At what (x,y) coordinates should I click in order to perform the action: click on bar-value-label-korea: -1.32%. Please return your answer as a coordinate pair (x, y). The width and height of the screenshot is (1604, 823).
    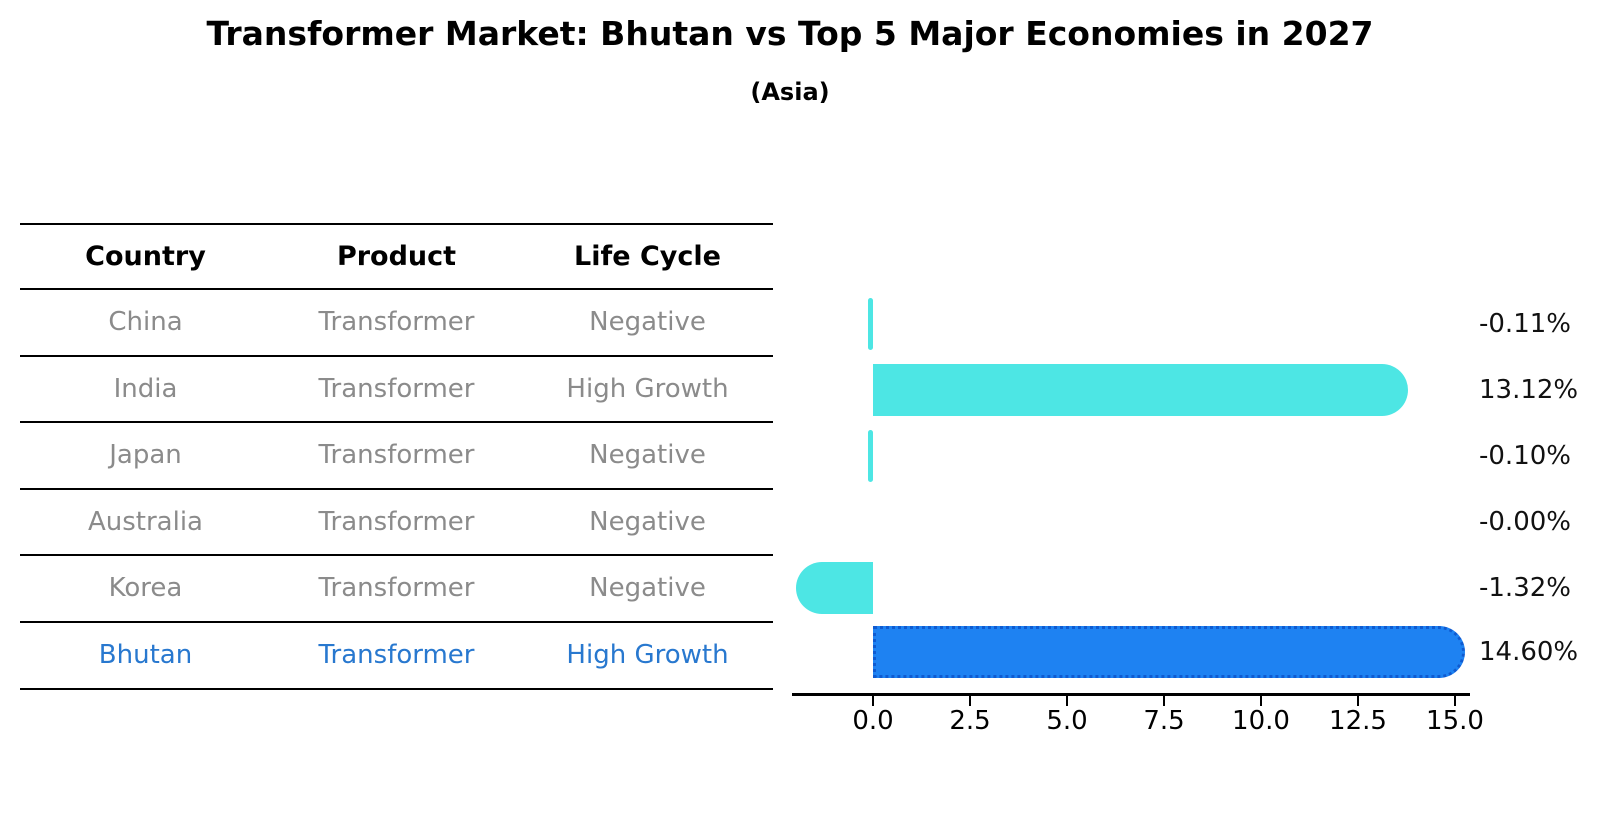
    Looking at the image, I should click on (1525, 588).